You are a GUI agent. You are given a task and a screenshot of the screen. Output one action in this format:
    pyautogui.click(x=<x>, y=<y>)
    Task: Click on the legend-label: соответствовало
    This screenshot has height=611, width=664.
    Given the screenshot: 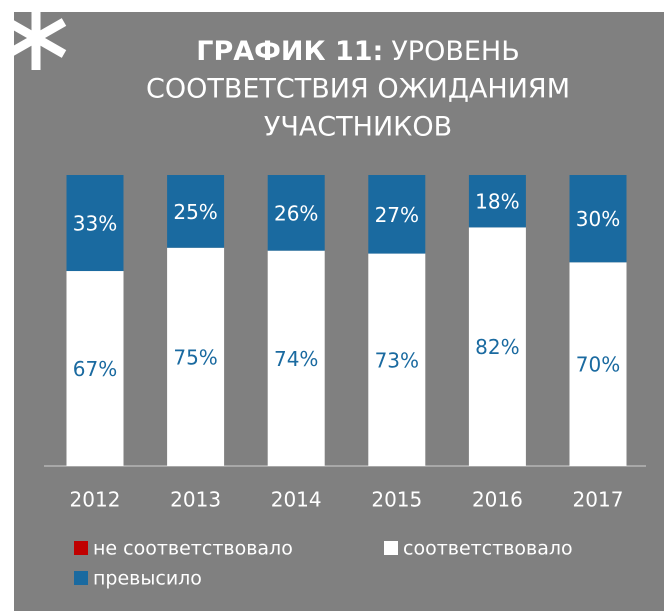 What is the action you would take?
    pyautogui.click(x=488, y=549)
    